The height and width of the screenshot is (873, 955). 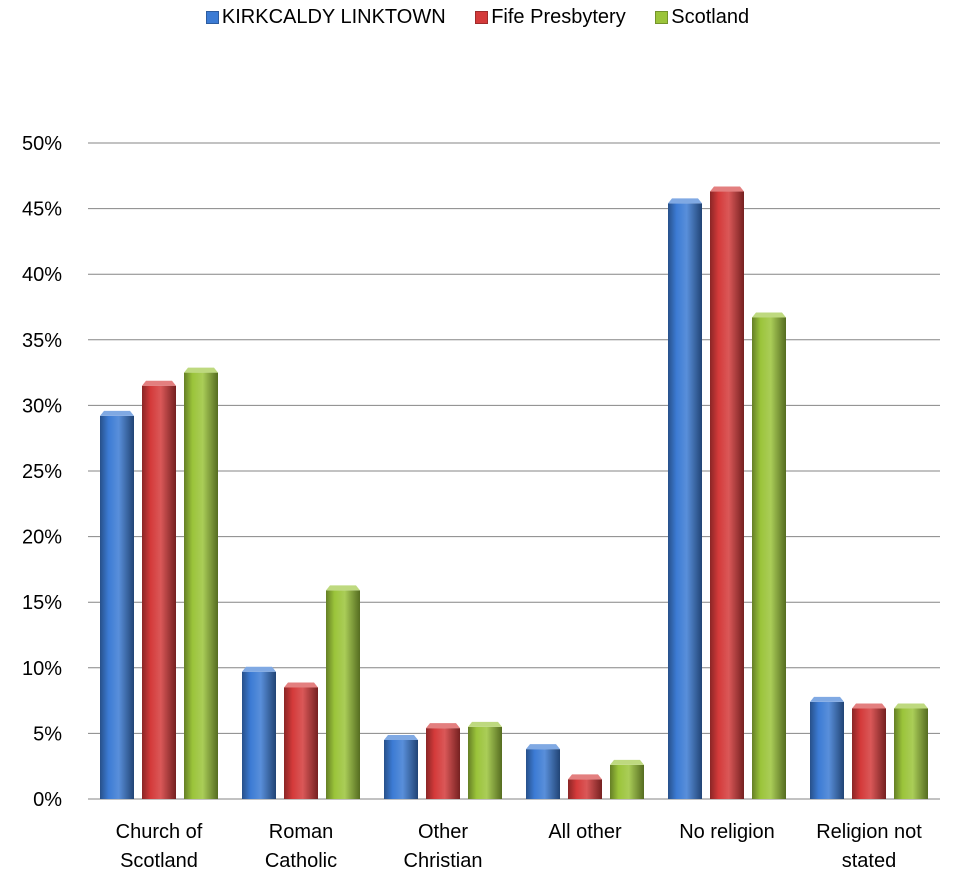 What do you see at coordinates (47, 800) in the screenshot?
I see `y-tick-label: 0%` at bounding box center [47, 800].